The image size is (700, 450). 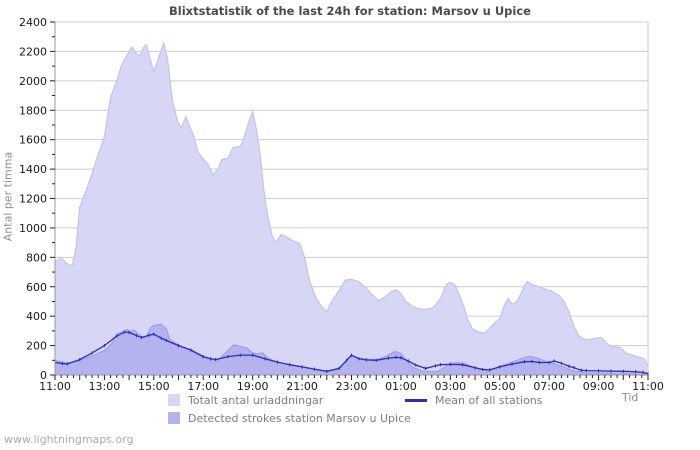 What do you see at coordinates (253, 386) in the screenshot?
I see `svg-text: 19:00` at bounding box center [253, 386].